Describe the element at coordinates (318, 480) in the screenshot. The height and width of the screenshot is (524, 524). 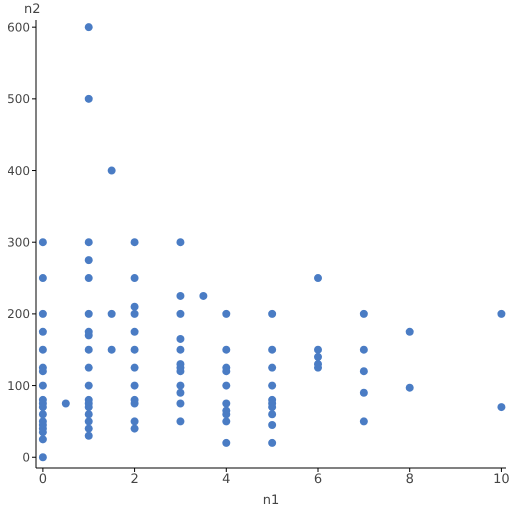
I see `x-tick-label: 6` at that location.